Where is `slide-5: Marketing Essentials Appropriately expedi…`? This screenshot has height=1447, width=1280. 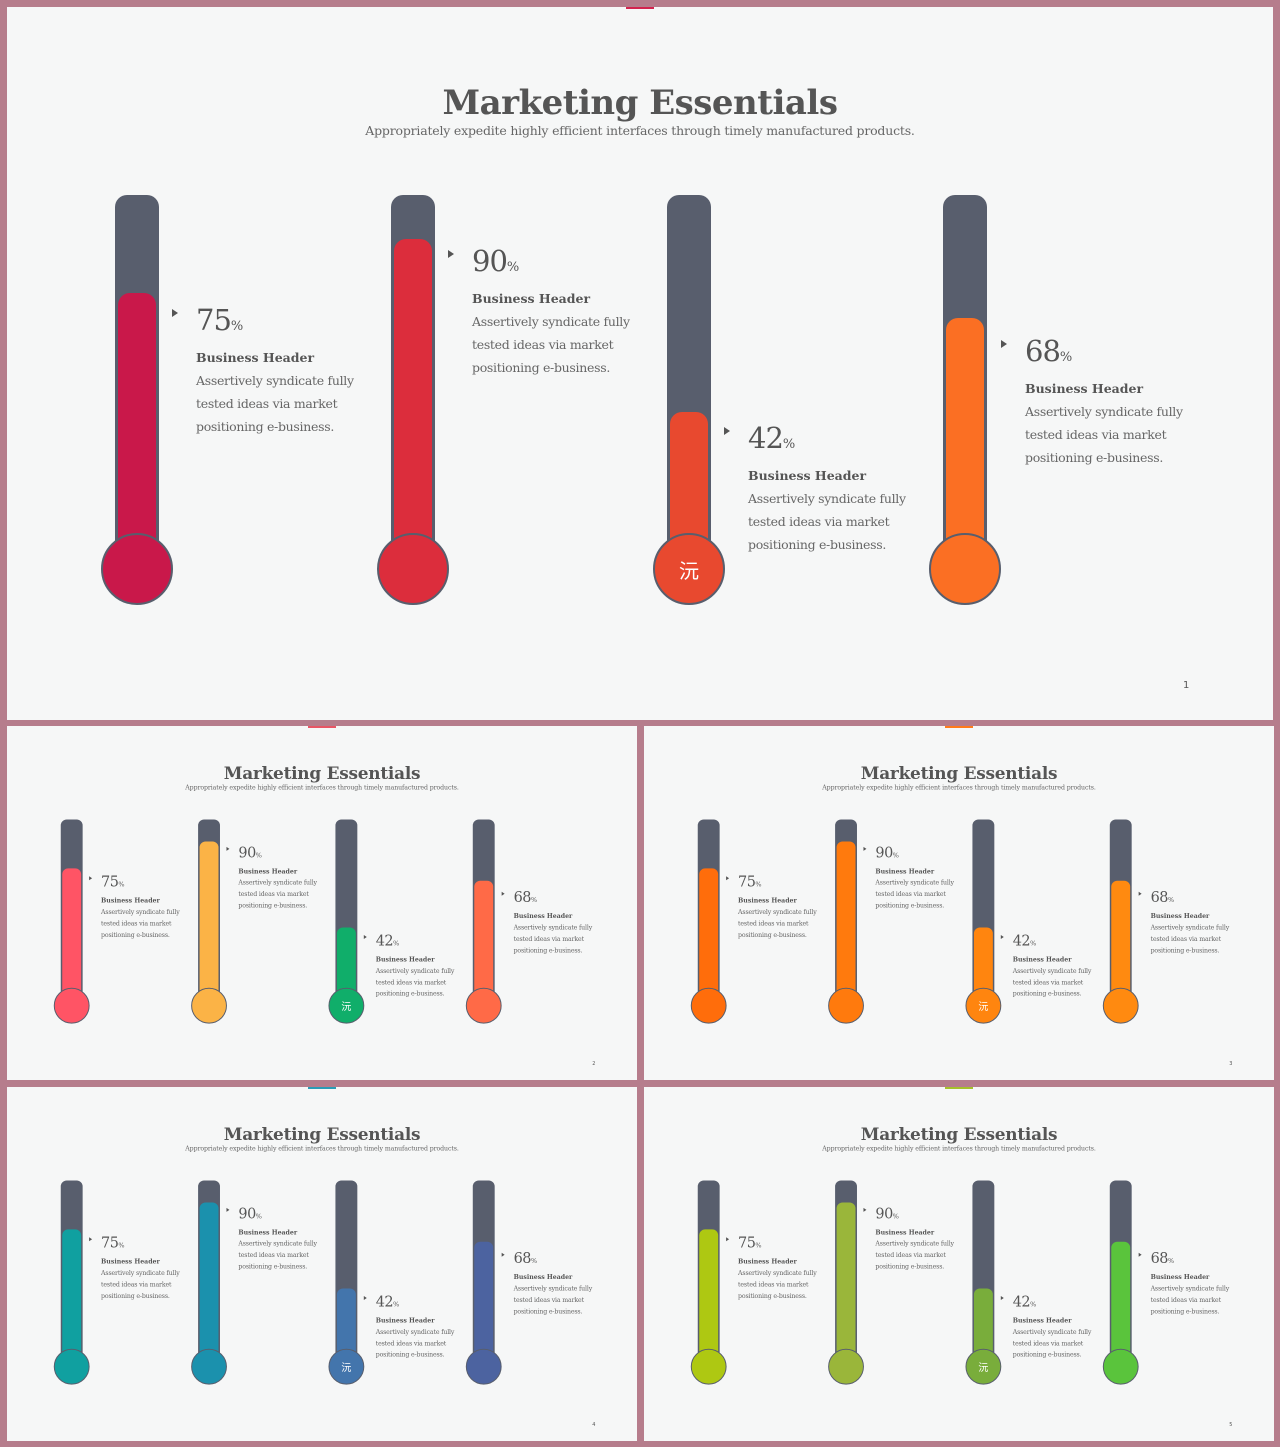 slide-5: Marketing Essentials Appropriately expedi… is located at coordinates (959, 1264).